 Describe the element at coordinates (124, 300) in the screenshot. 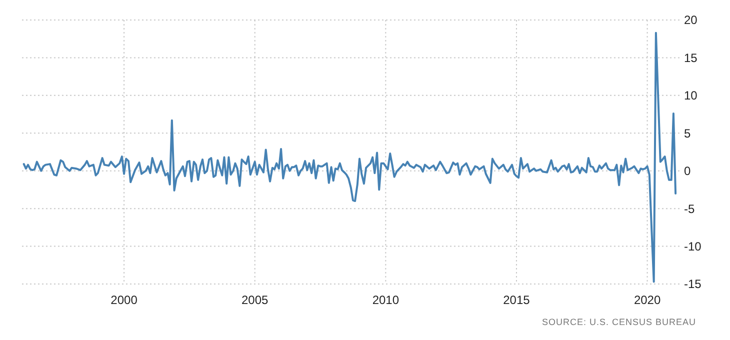

I see `x-tick-label: 2000` at that location.